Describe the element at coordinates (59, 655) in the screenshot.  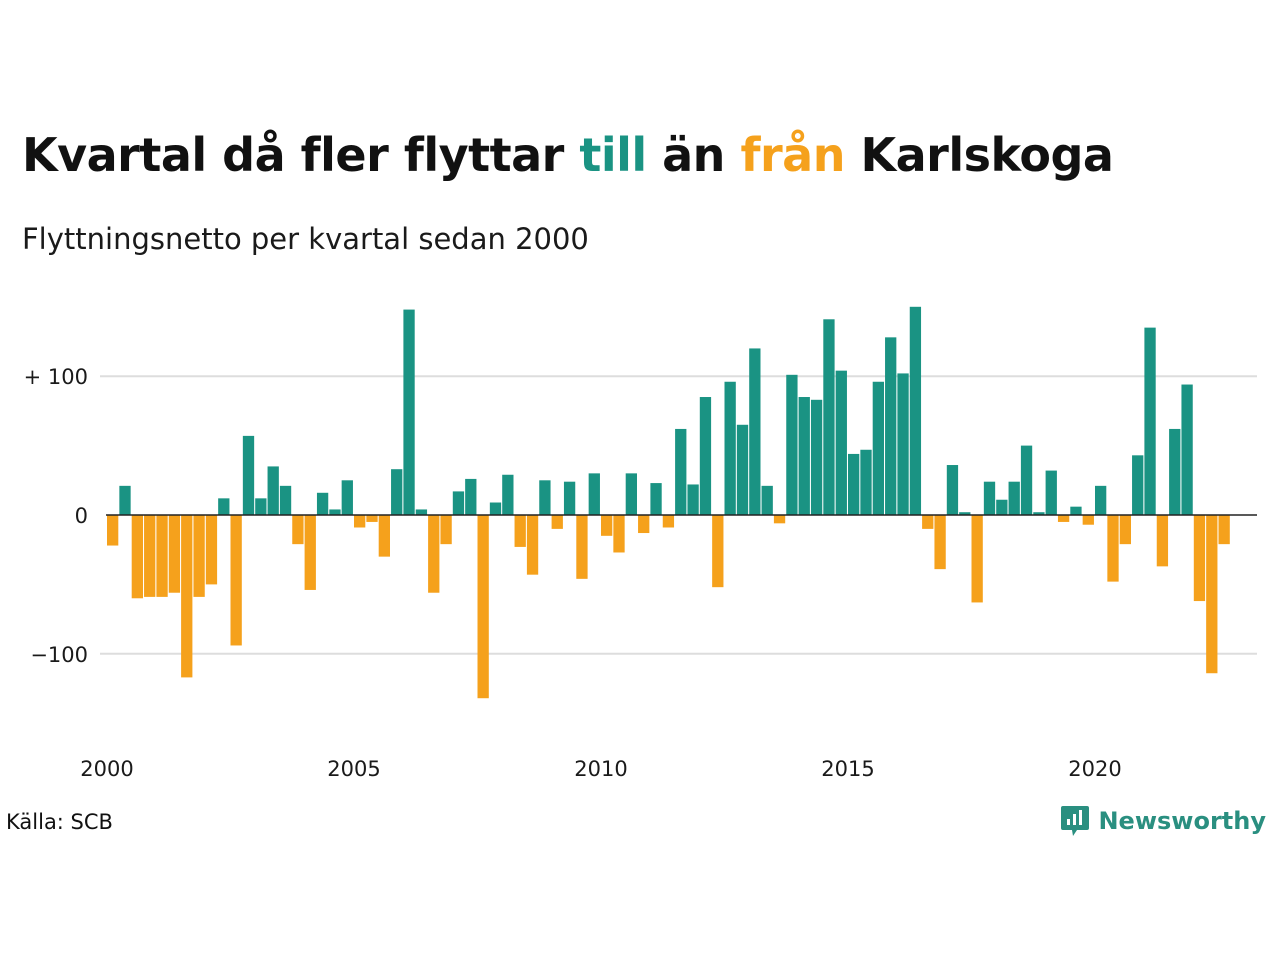
I see `y-tick-label: −100` at that location.